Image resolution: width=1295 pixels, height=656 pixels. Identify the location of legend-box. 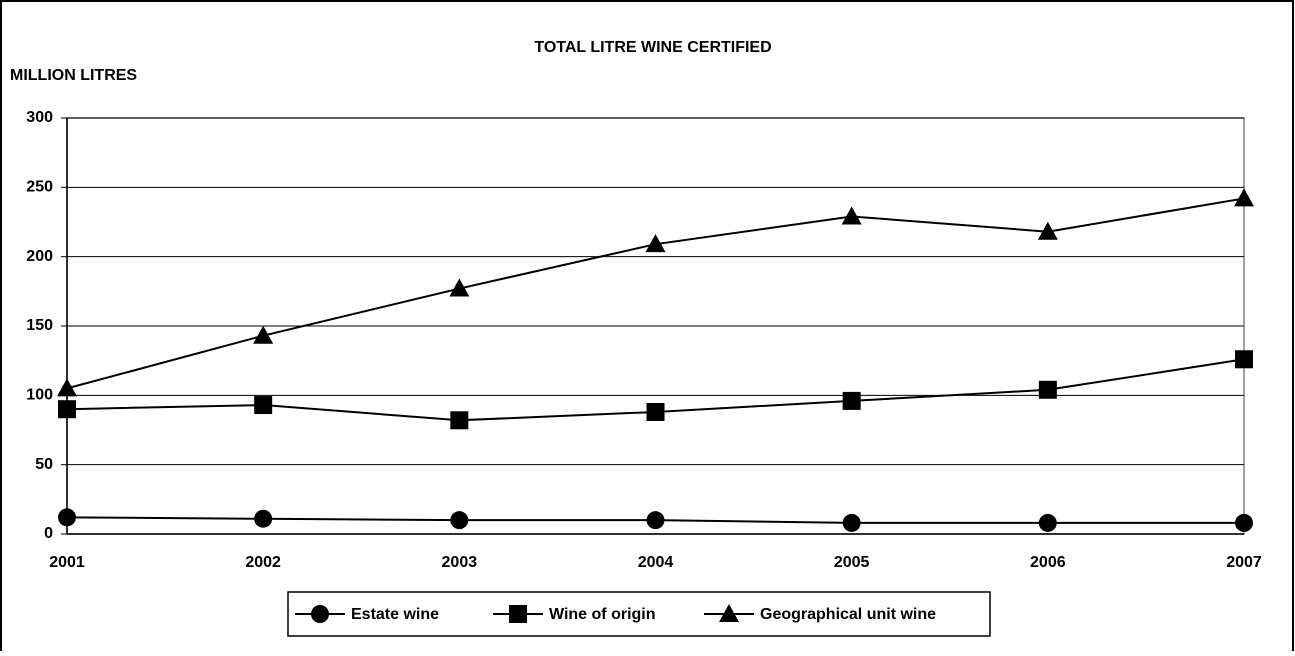
(639, 614).